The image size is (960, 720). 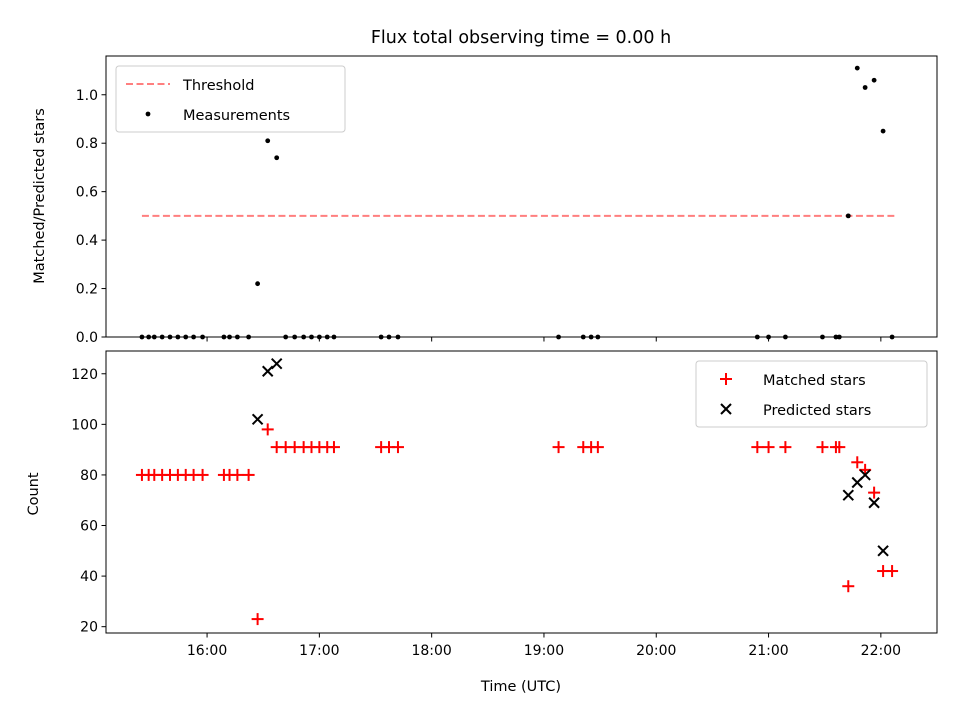 What do you see at coordinates (89, 527) in the screenshot?
I see `bottom-y-tick-label: 60` at bounding box center [89, 527].